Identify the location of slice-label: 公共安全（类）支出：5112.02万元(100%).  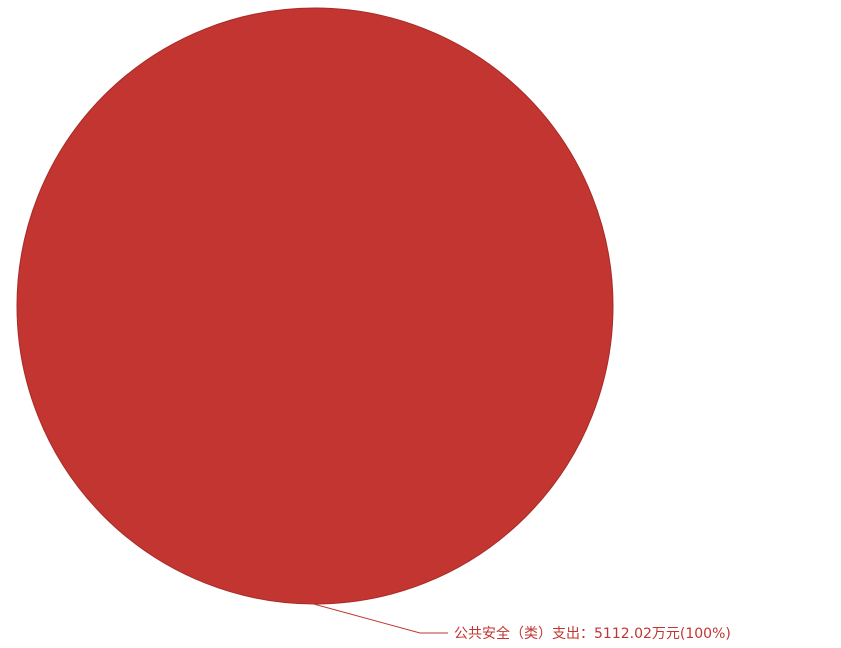
(592, 633).